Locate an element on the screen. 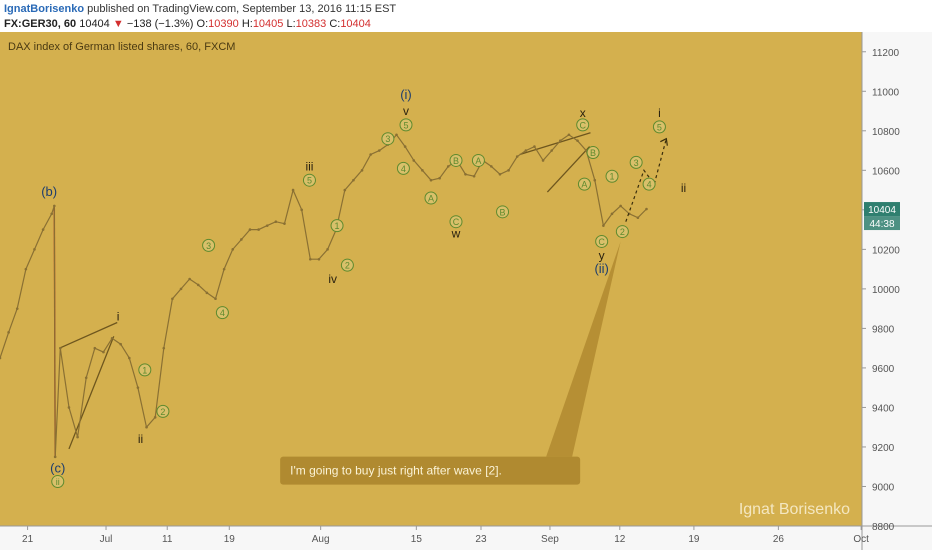  x-tick-label: 26 is located at coordinates (779, 539).